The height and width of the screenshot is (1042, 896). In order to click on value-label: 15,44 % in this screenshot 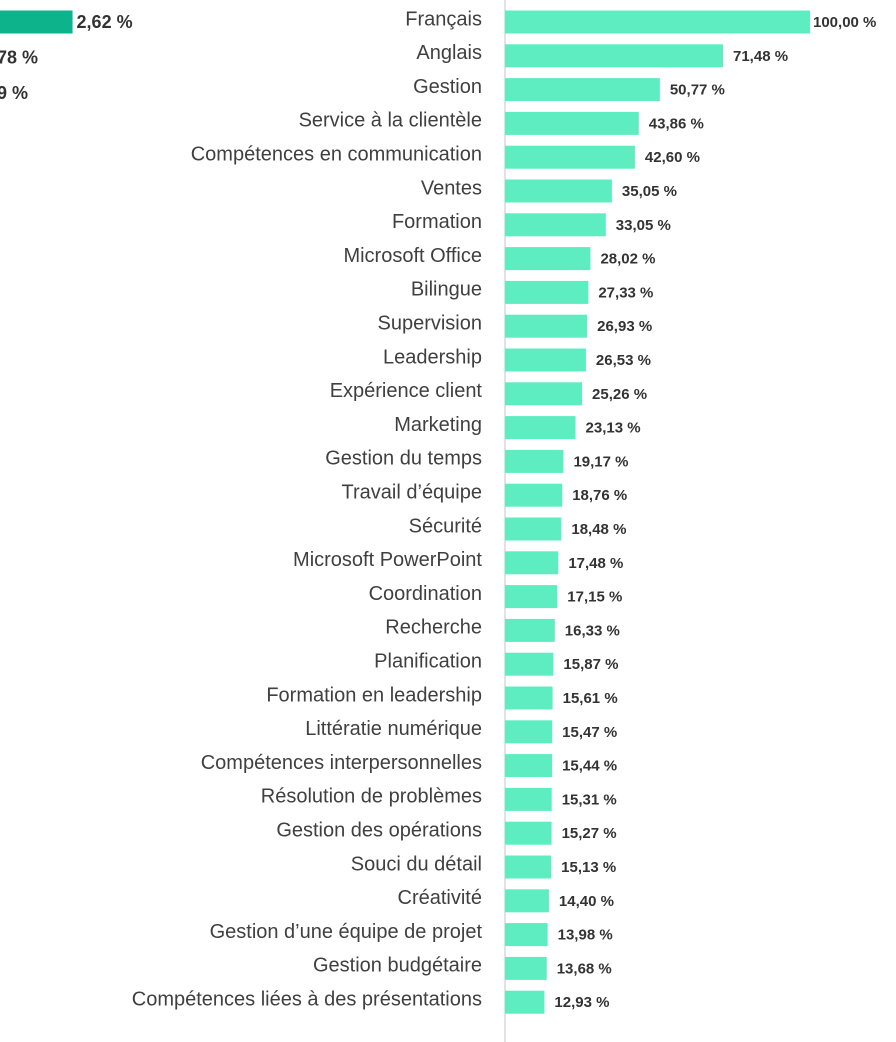, I will do `click(589, 766)`.